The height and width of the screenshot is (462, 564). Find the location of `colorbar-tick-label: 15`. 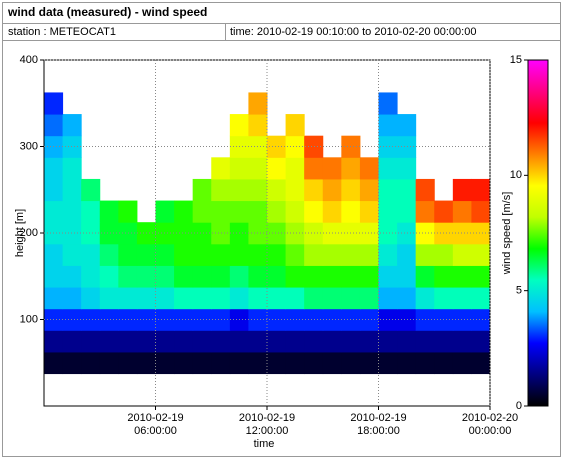

colorbar-tick-label: 15 is located at coordinates (516, 60).